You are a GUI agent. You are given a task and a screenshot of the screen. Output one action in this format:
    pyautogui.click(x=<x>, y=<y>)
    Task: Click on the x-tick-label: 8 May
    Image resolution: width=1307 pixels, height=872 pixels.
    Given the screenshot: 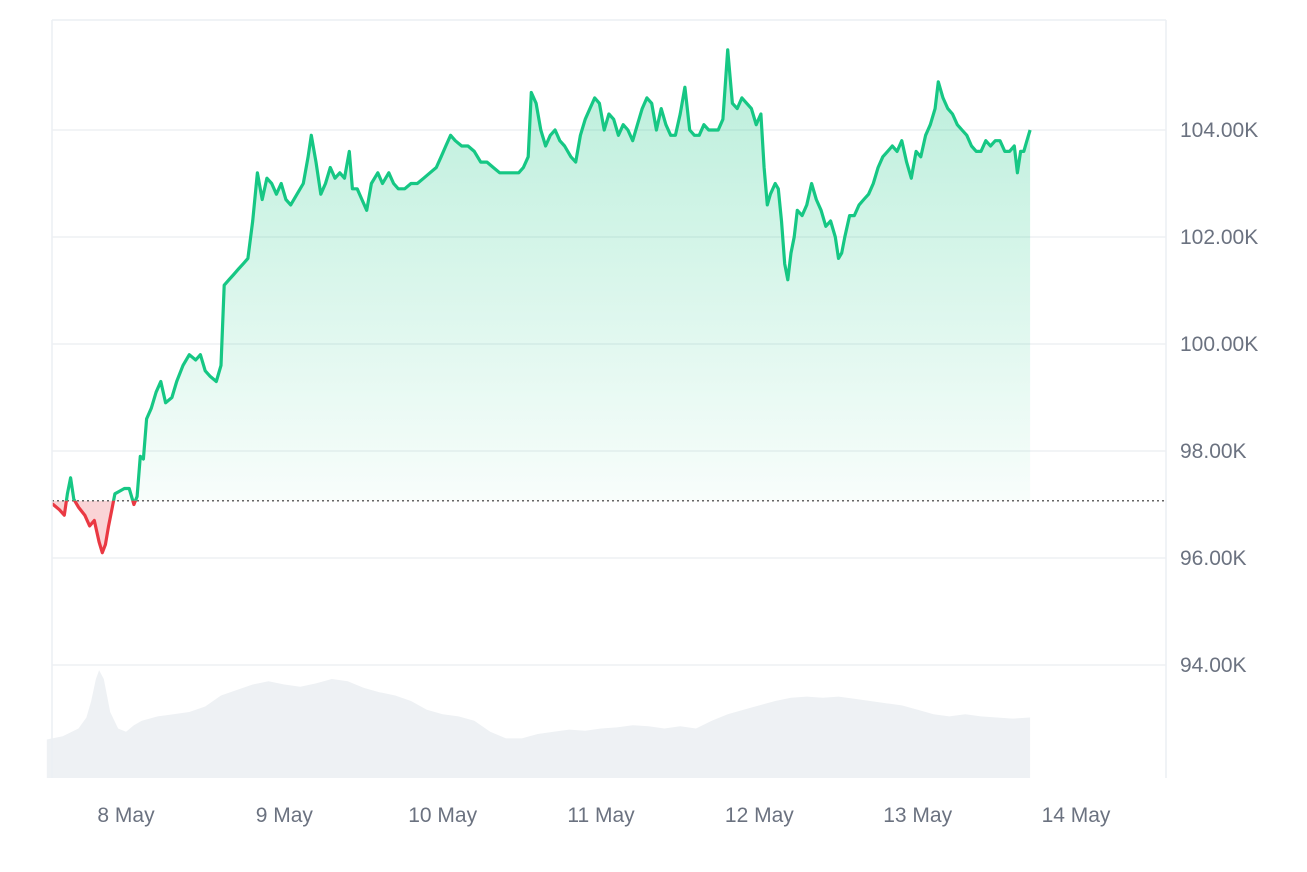 What is the action you would take?
    pyautogui.click(x=126, y=815)
    